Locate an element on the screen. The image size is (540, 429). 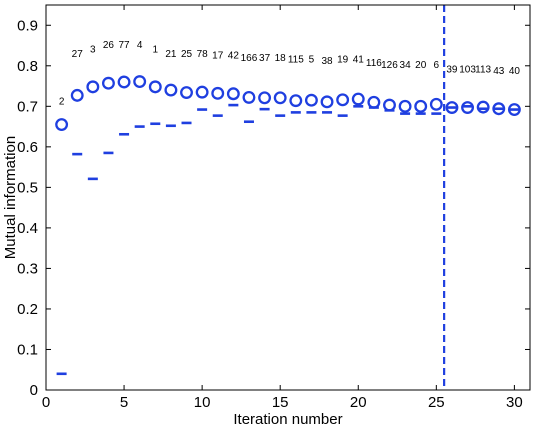
point-label: 43 is located at coordinates (499, 71).